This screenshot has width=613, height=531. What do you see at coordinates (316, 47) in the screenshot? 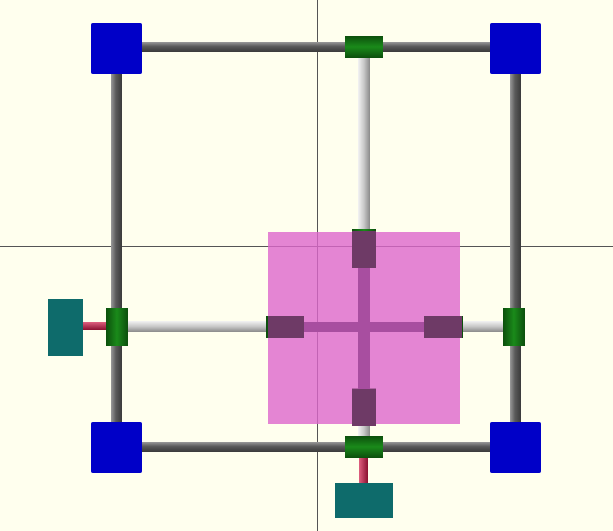
I see `top-rod` at bounding box center [316, 47].